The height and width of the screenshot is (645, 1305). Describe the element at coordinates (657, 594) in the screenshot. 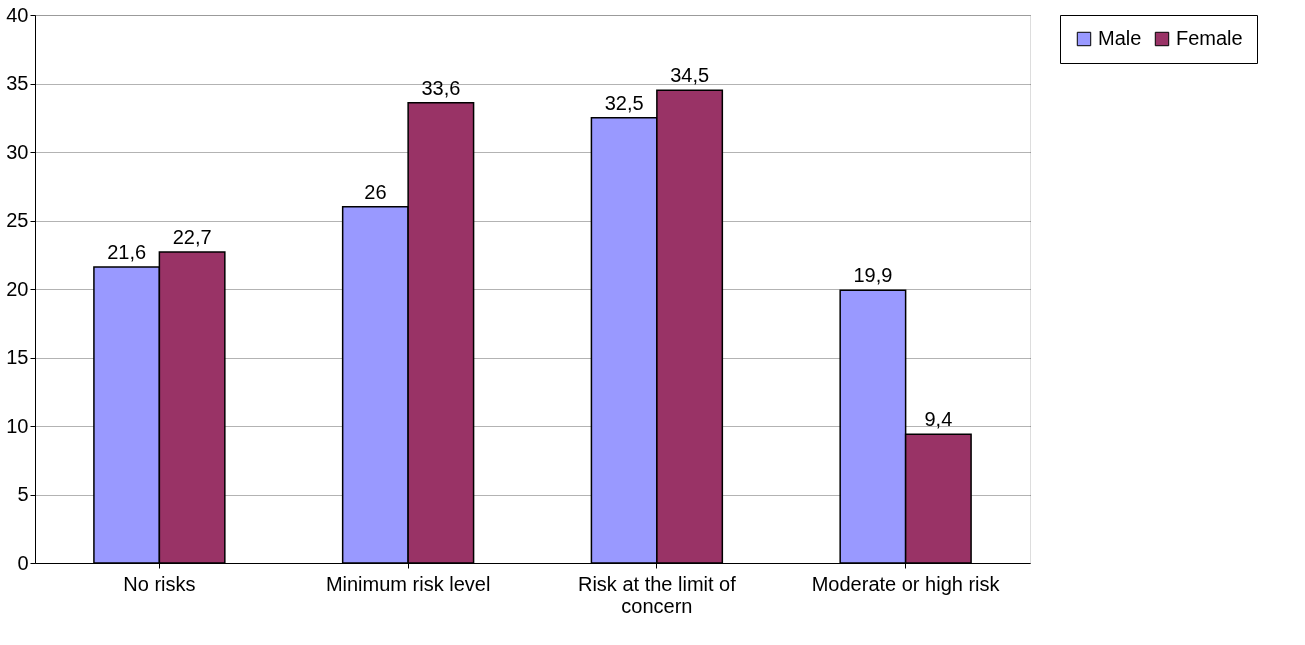

I see `x-tick-label: Risk at the limit of concern` at that location.